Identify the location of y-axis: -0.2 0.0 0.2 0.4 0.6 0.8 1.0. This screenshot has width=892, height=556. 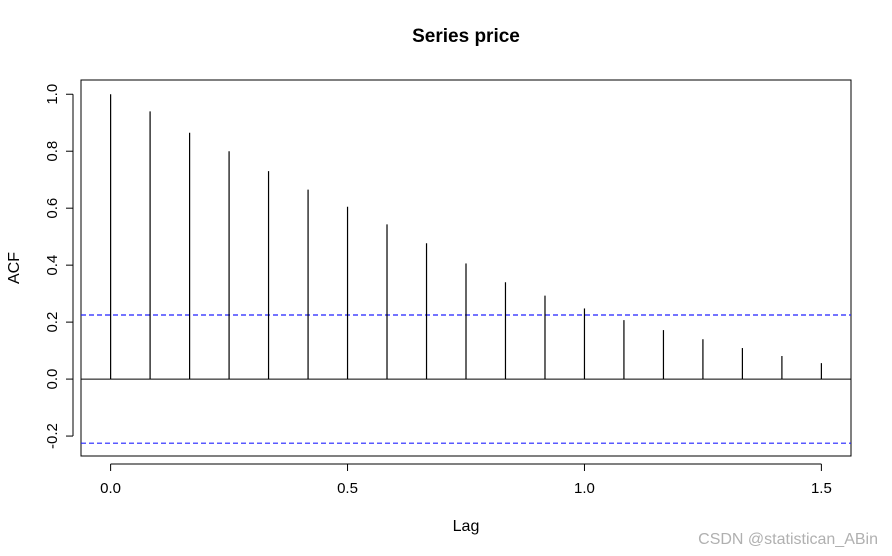
(59, 266).